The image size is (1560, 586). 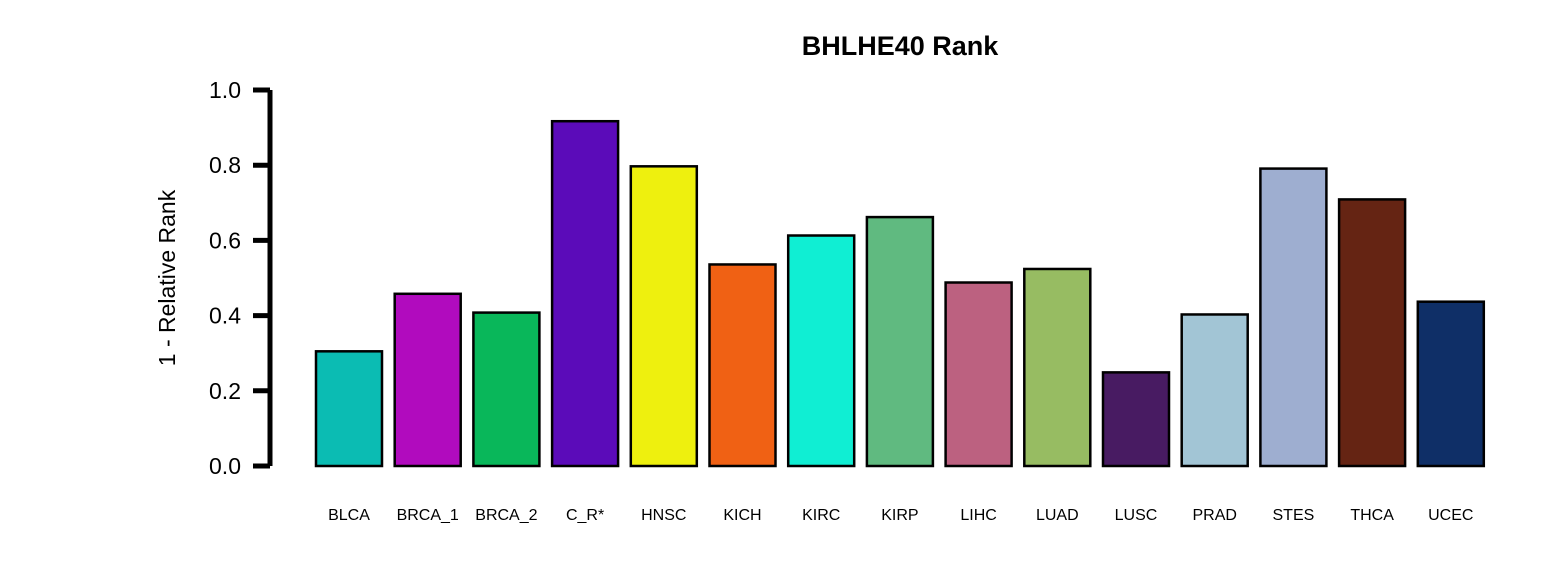 I want to click on x-tick-label: KIRC, so click(x=821, y=515).